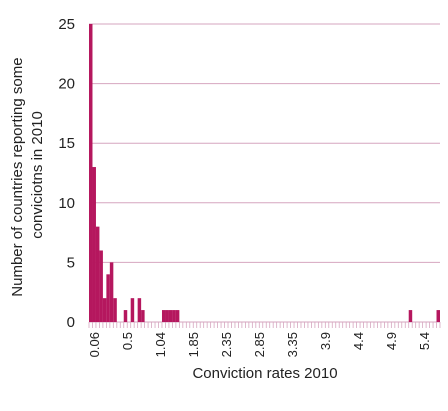  Describe the element at coordinates (160, 344) in the screenshot. I see `x-tick-label-2: 1.04` at that location.